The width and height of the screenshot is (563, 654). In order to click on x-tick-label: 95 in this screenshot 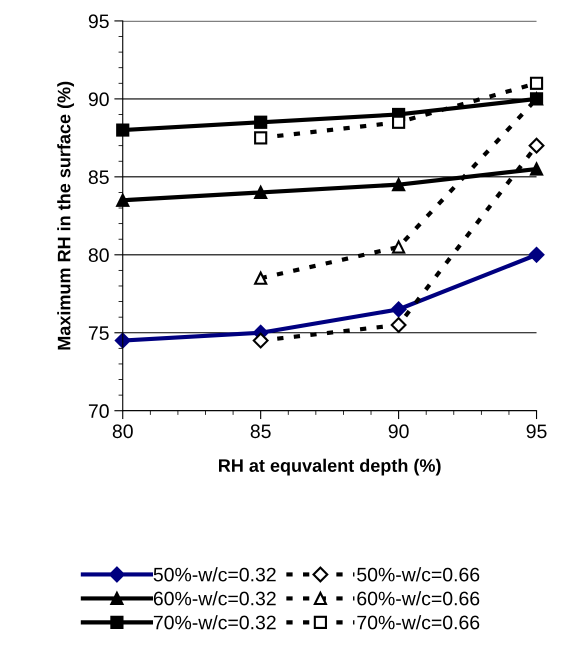, I will do `click(536, 431)`.